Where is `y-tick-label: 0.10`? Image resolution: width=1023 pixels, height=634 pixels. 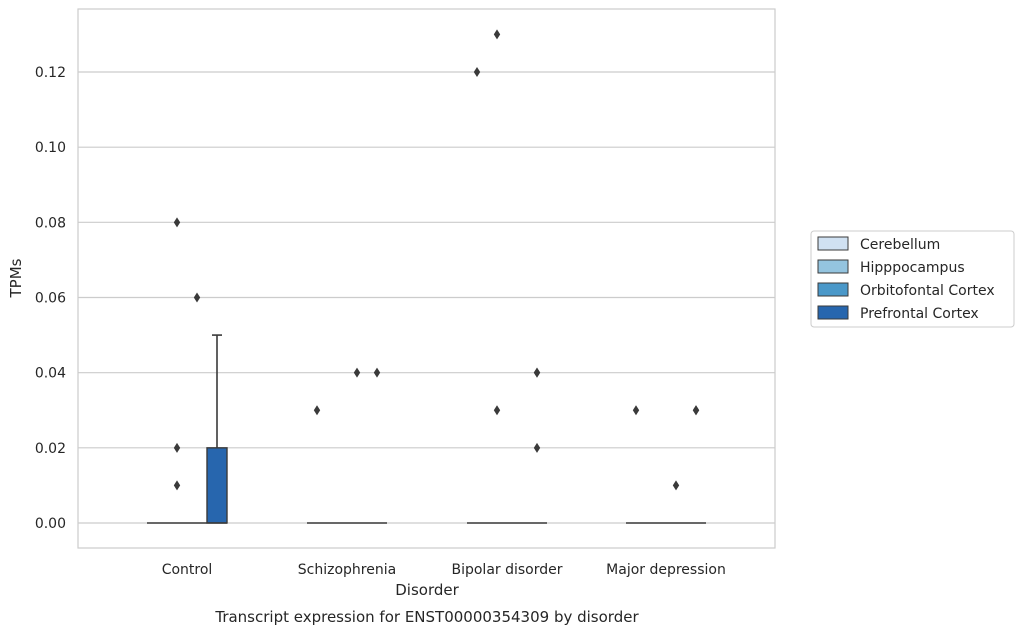
y-tick-label: 0.10 is located at coordinates (50, 148).